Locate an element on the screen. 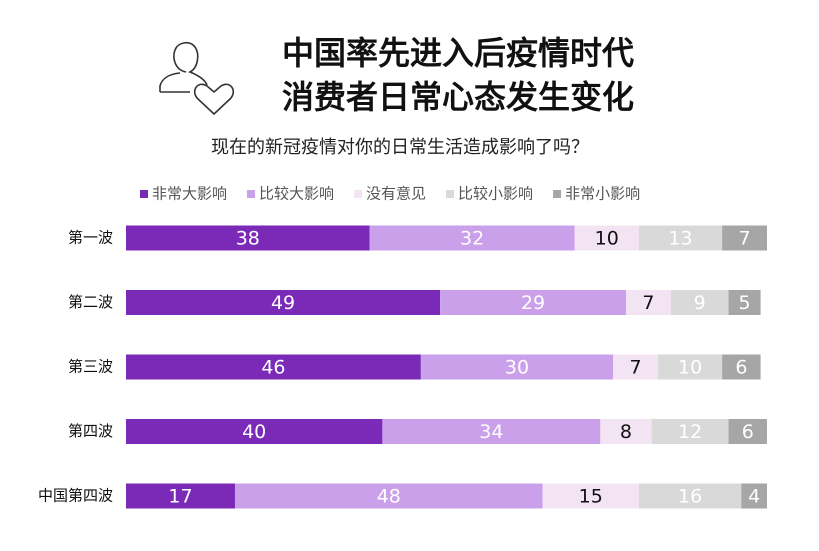 The height and width of the screenshot is (551, 819). data-label: 49 is located at coordinates (283, 303).